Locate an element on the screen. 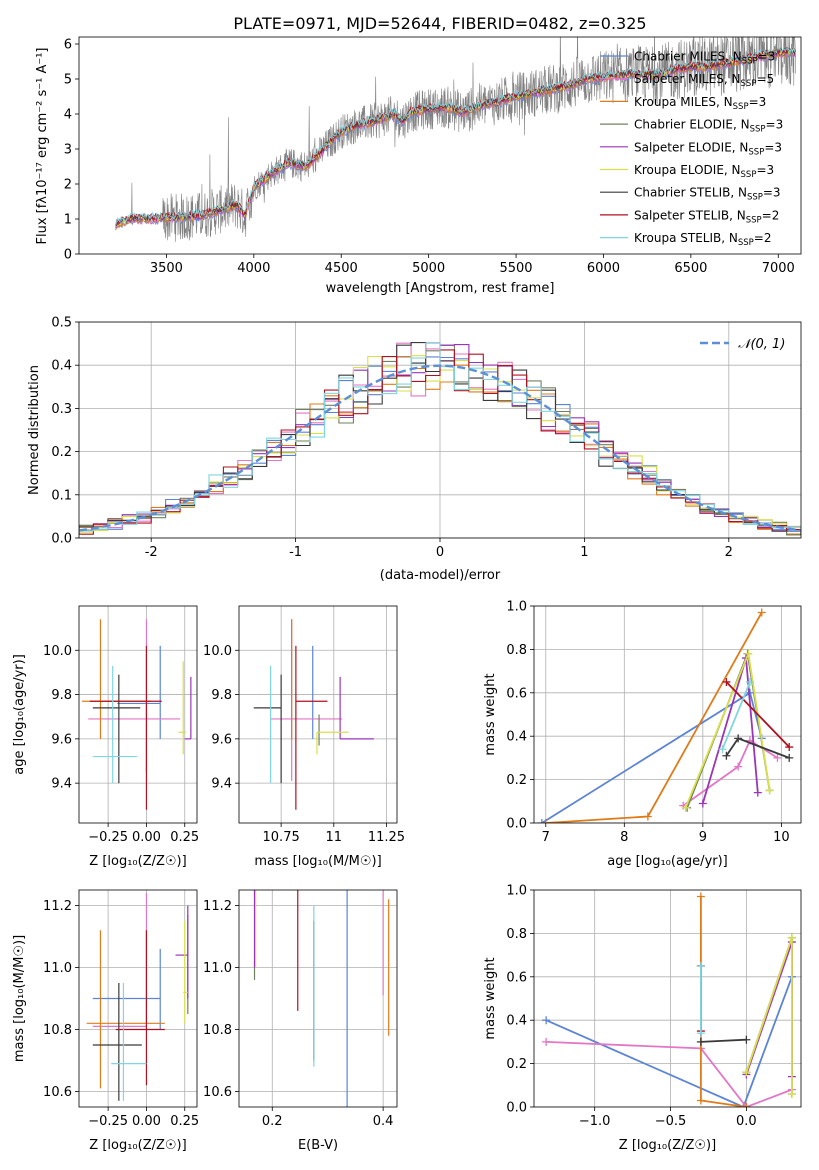 The height and width of the screenshot is (1170, 819). x-tick-label: 11 is located at coordinates (334, 837).